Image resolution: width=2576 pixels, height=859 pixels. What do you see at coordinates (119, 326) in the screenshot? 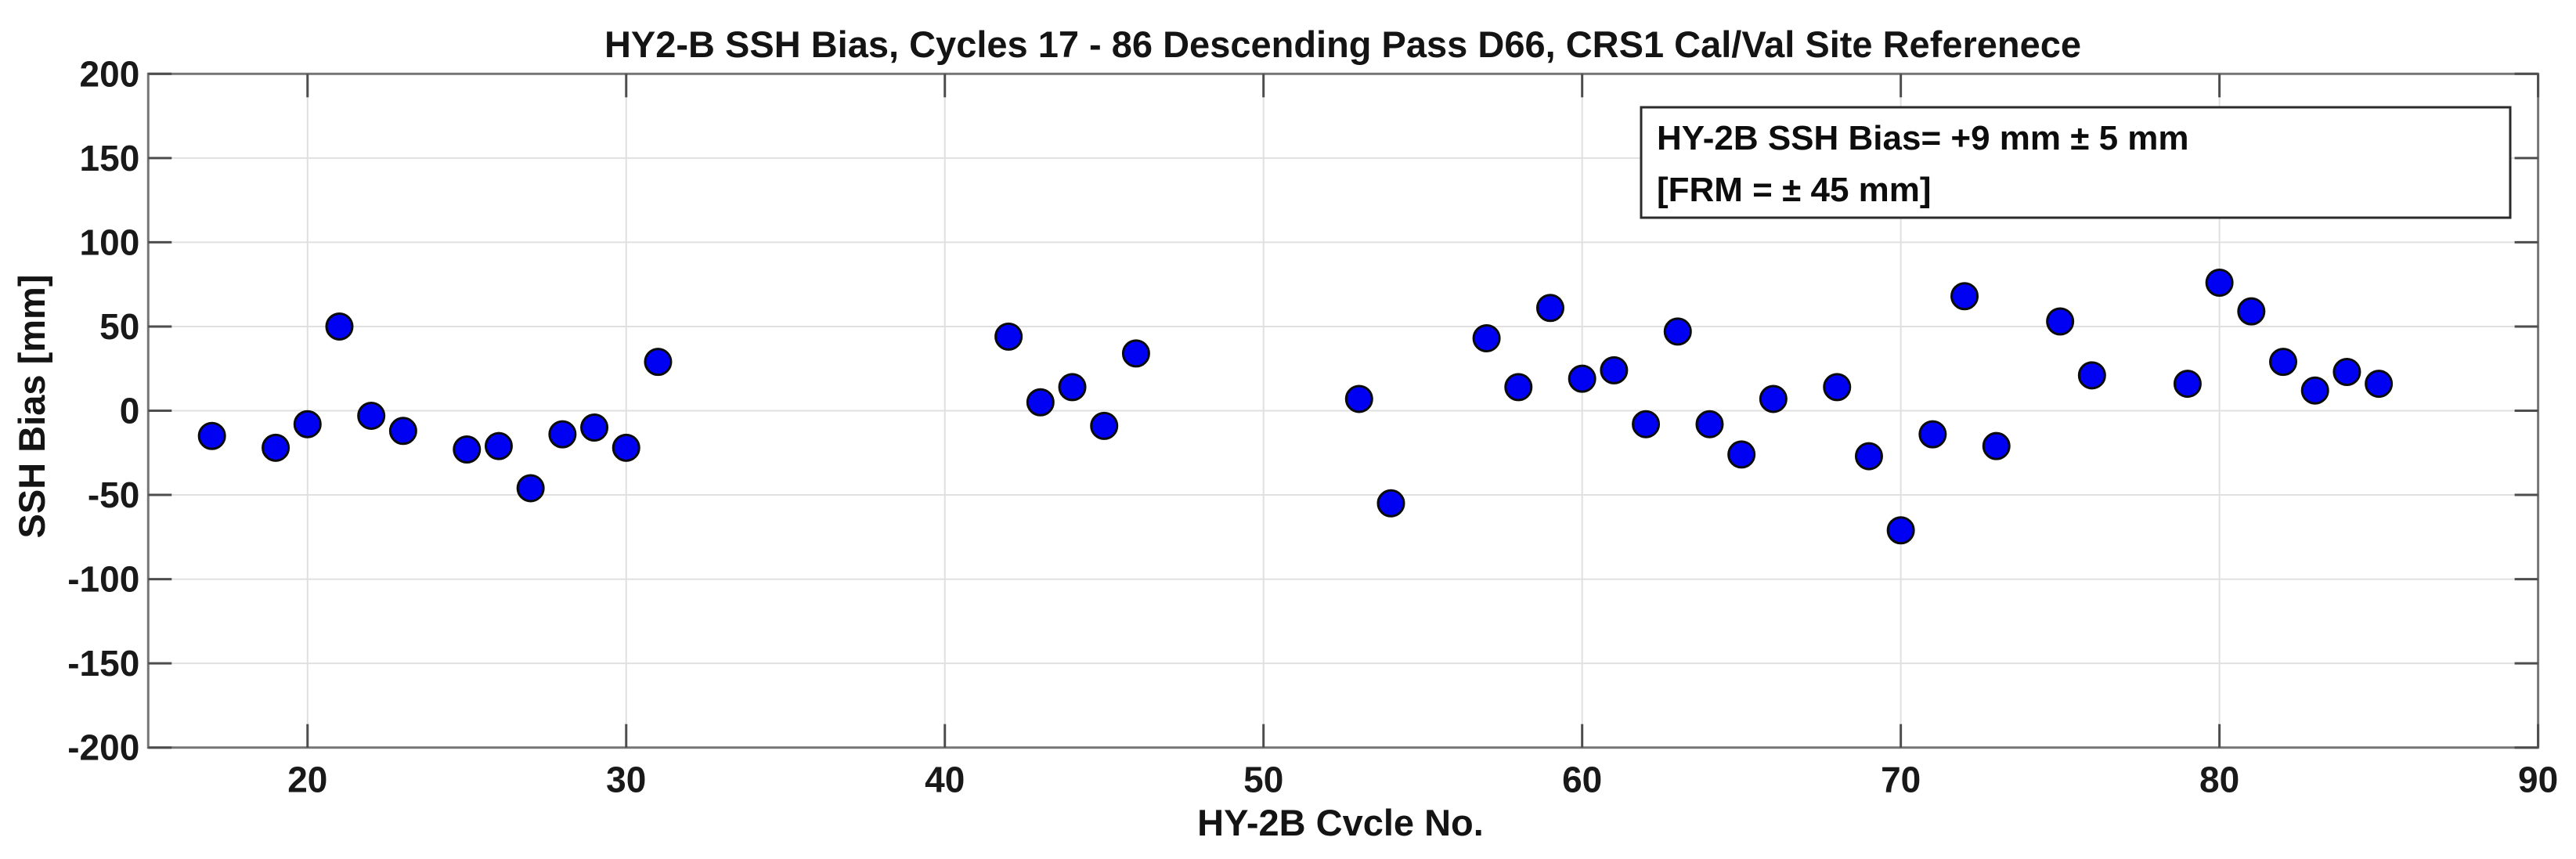
I see `y-tick-label: 50` at bounding box center [119, 326].